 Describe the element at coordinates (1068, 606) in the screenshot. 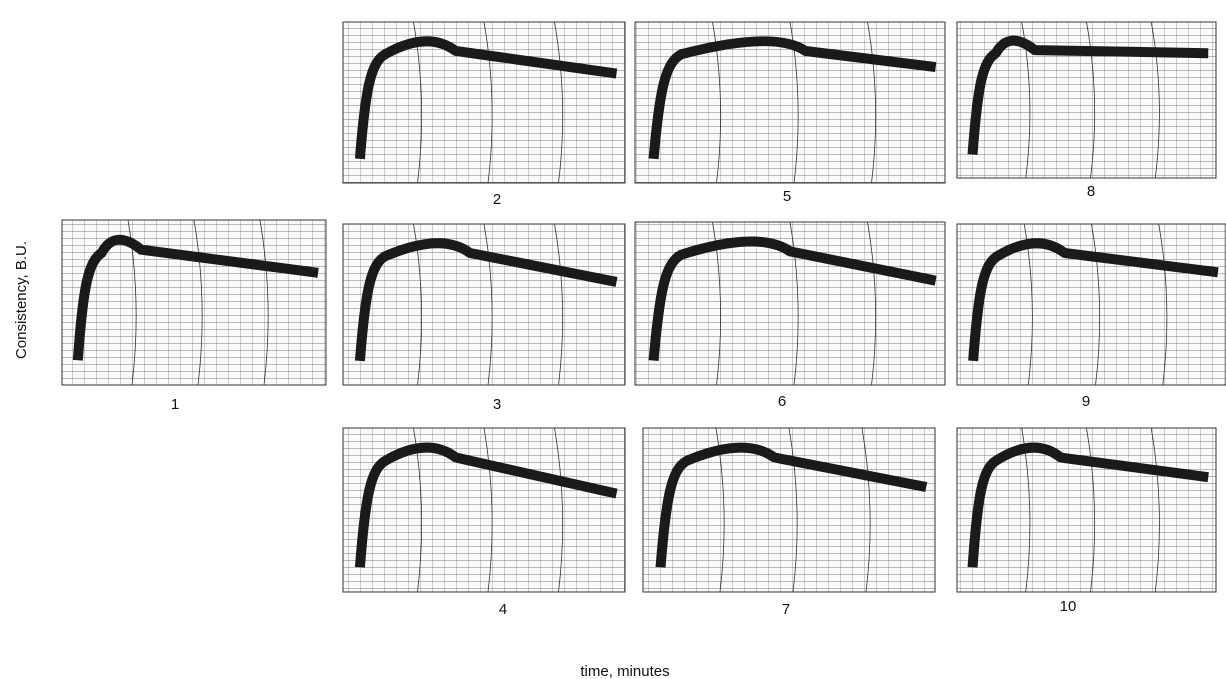

I see `panel-label: 10` at that location.